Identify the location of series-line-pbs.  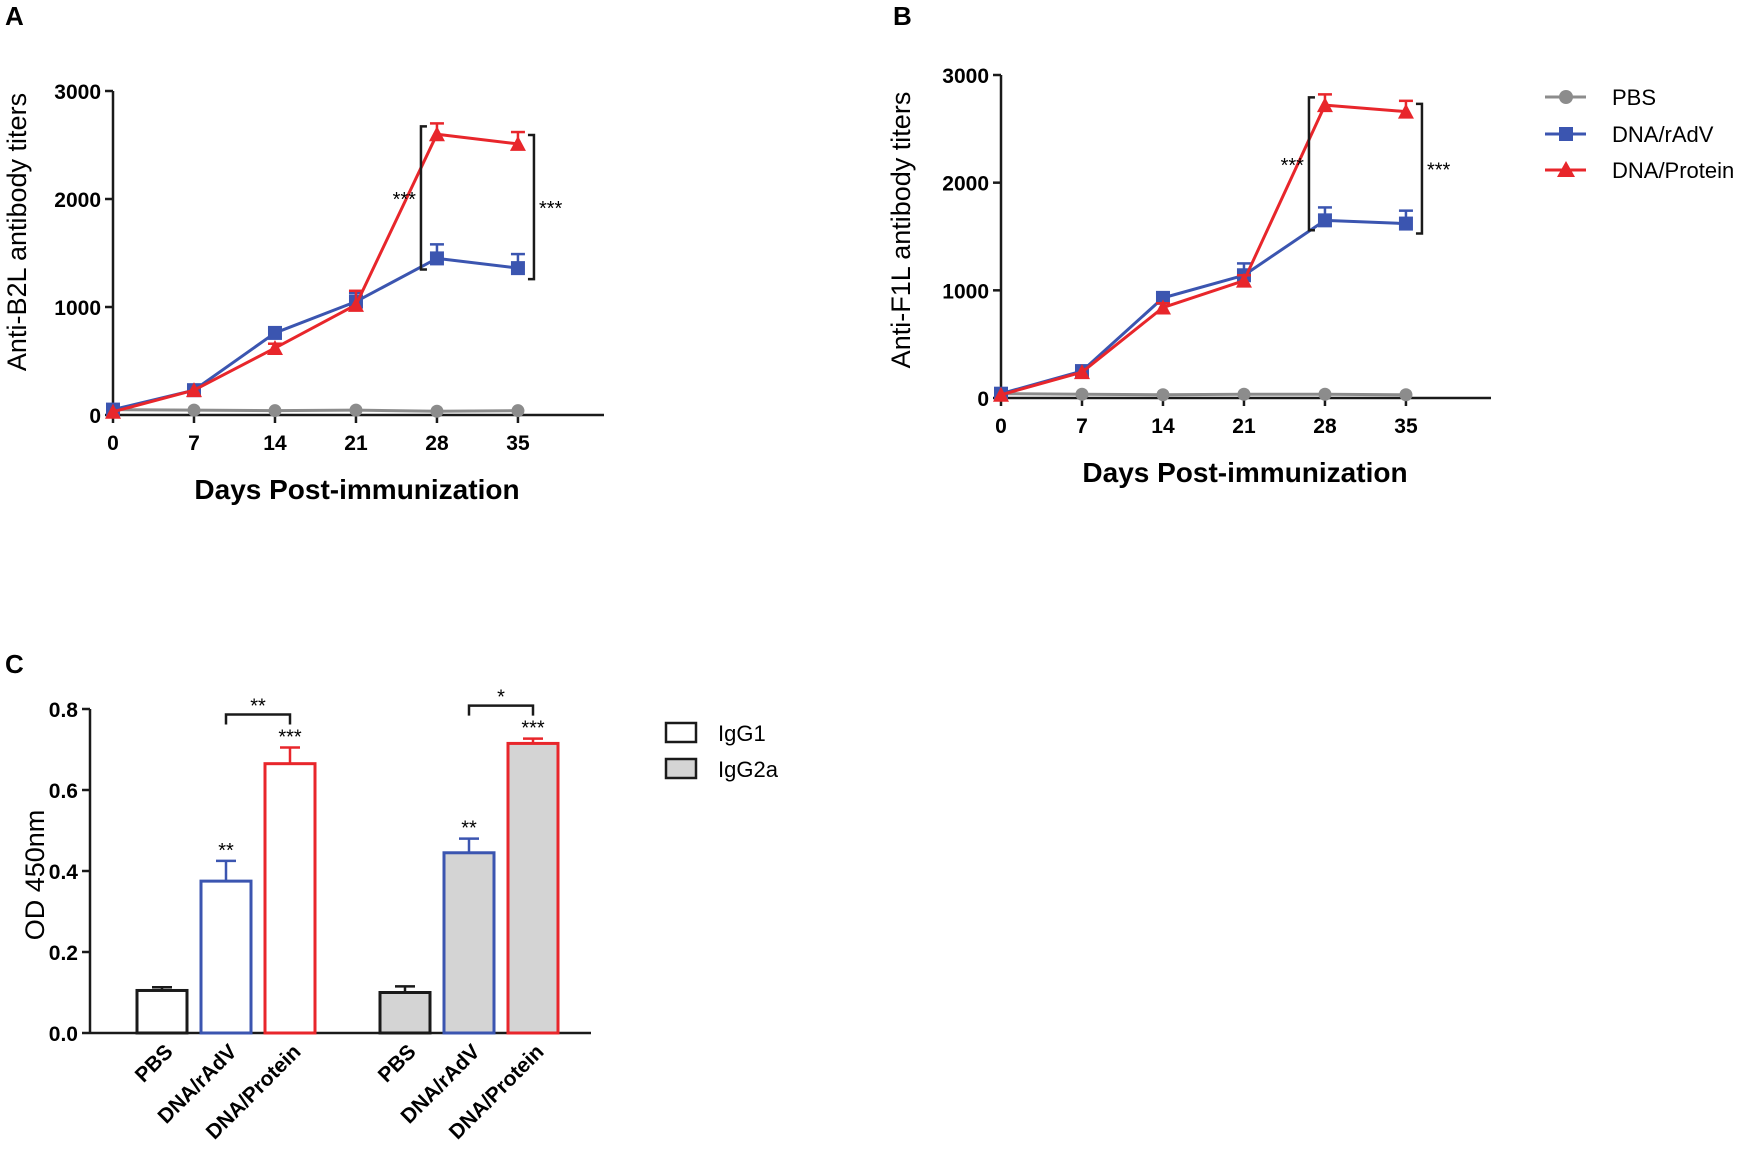
(315, 410).